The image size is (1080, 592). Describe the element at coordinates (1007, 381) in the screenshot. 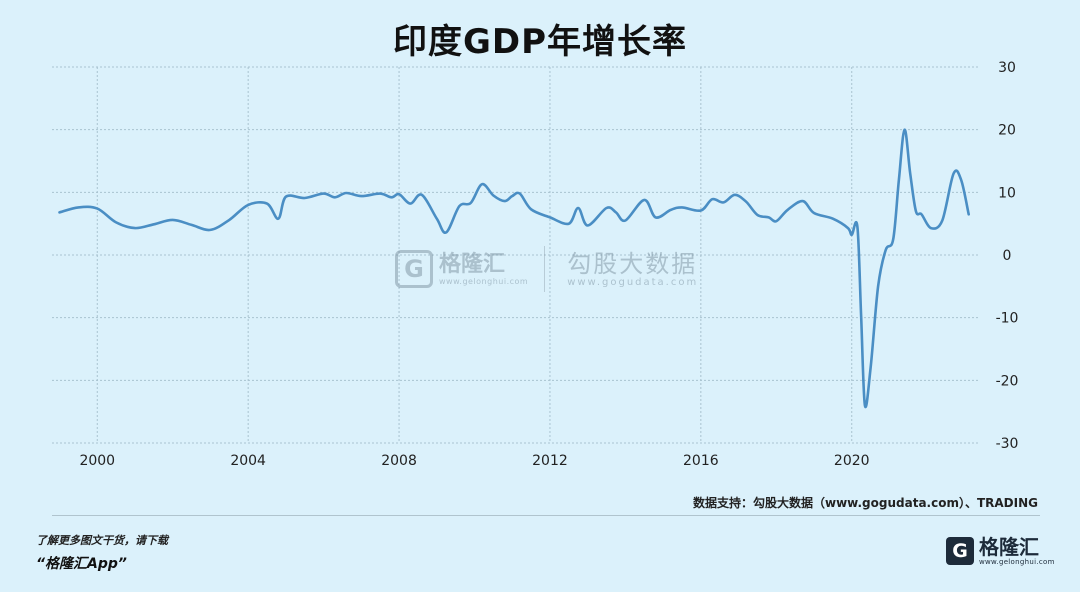

I see `y-tick-label: -20` at that location.